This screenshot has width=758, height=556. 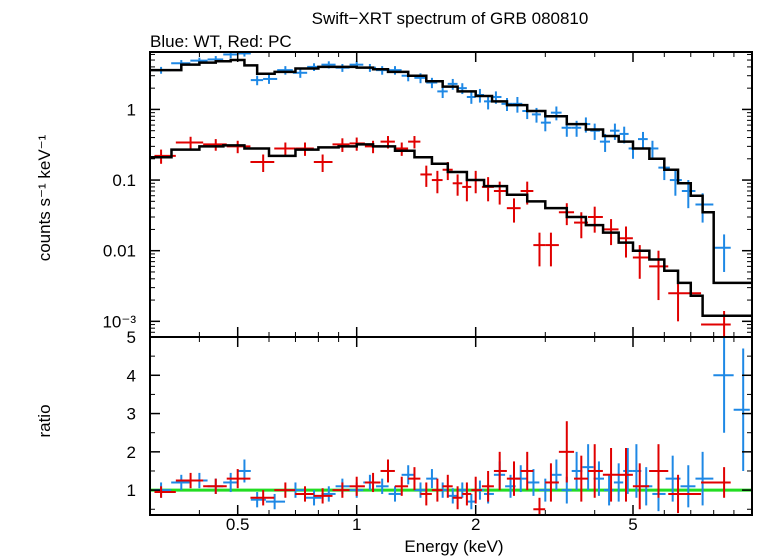 What do you see at coordinates (131, 414) in the screenshot?
I see `ratio-y-tick-label: 3` at bounding box center [131, 414].